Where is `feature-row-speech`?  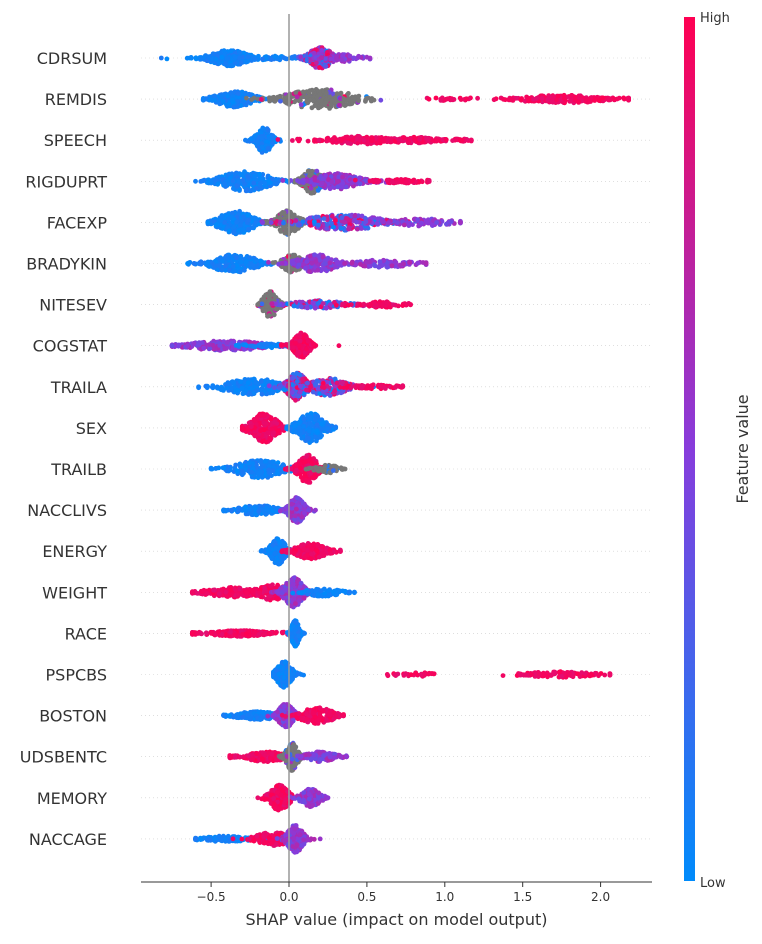 feature-row-speech is located at coordinates (358, 140).